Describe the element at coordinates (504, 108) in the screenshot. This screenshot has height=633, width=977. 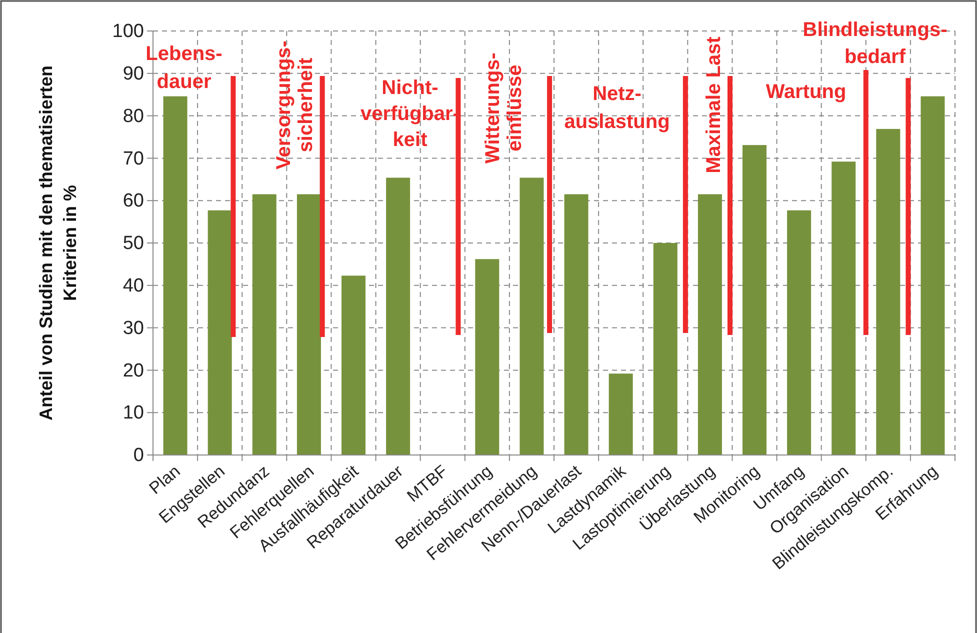
I see `annotation: Witterungs- einflüsse` at that location.